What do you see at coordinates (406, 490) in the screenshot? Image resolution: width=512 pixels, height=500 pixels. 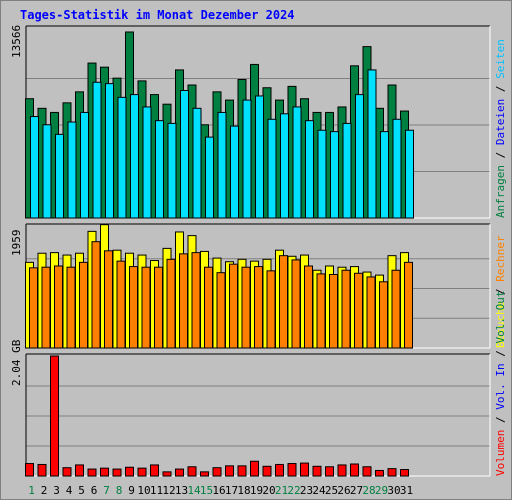 I see `x-tick-label-day-31: 31` at bounding box center [406, 490].